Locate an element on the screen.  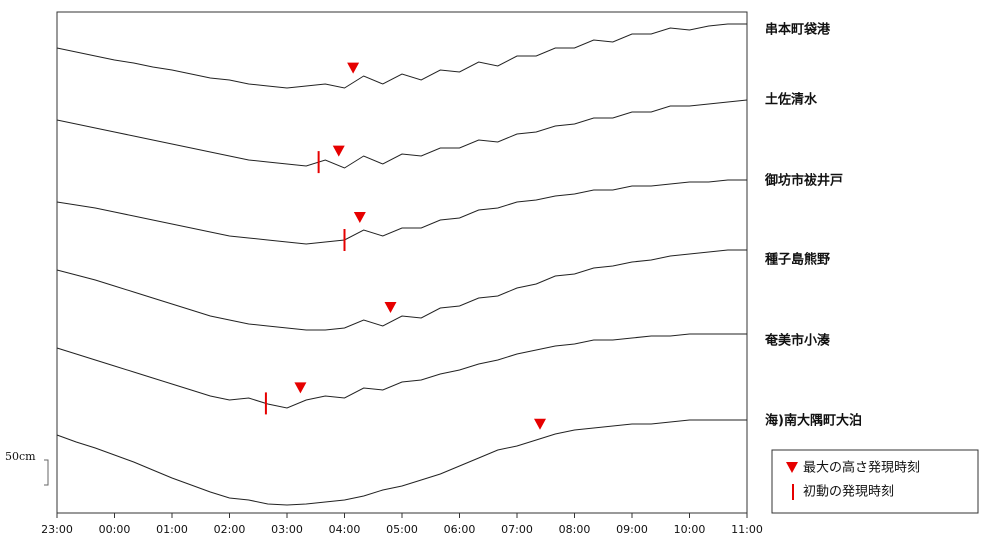
station-label: 奄美市小湊 is located at coordinates (797, 341).